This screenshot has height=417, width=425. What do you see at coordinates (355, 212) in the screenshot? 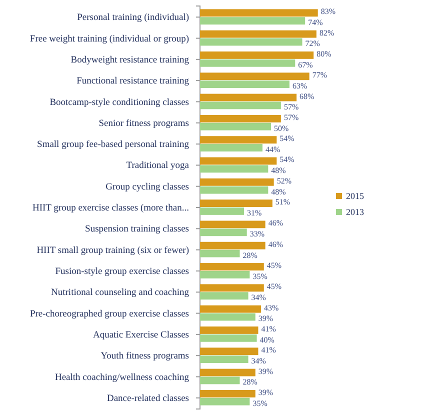
I see `legend-label: 2013` at bounding box center [355, 212].